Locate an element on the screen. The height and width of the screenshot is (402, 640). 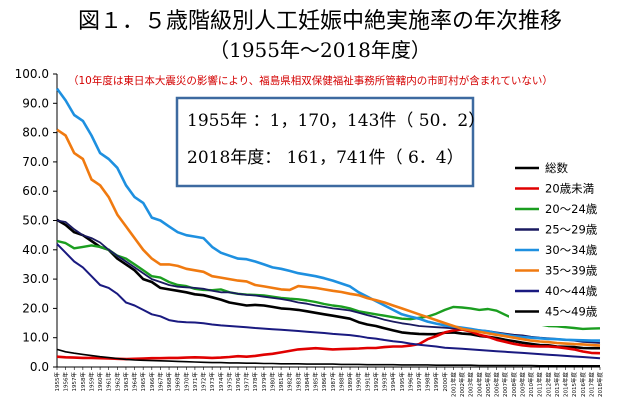
x-tick-label: 2003年度 is located at coordinates (471, 384).